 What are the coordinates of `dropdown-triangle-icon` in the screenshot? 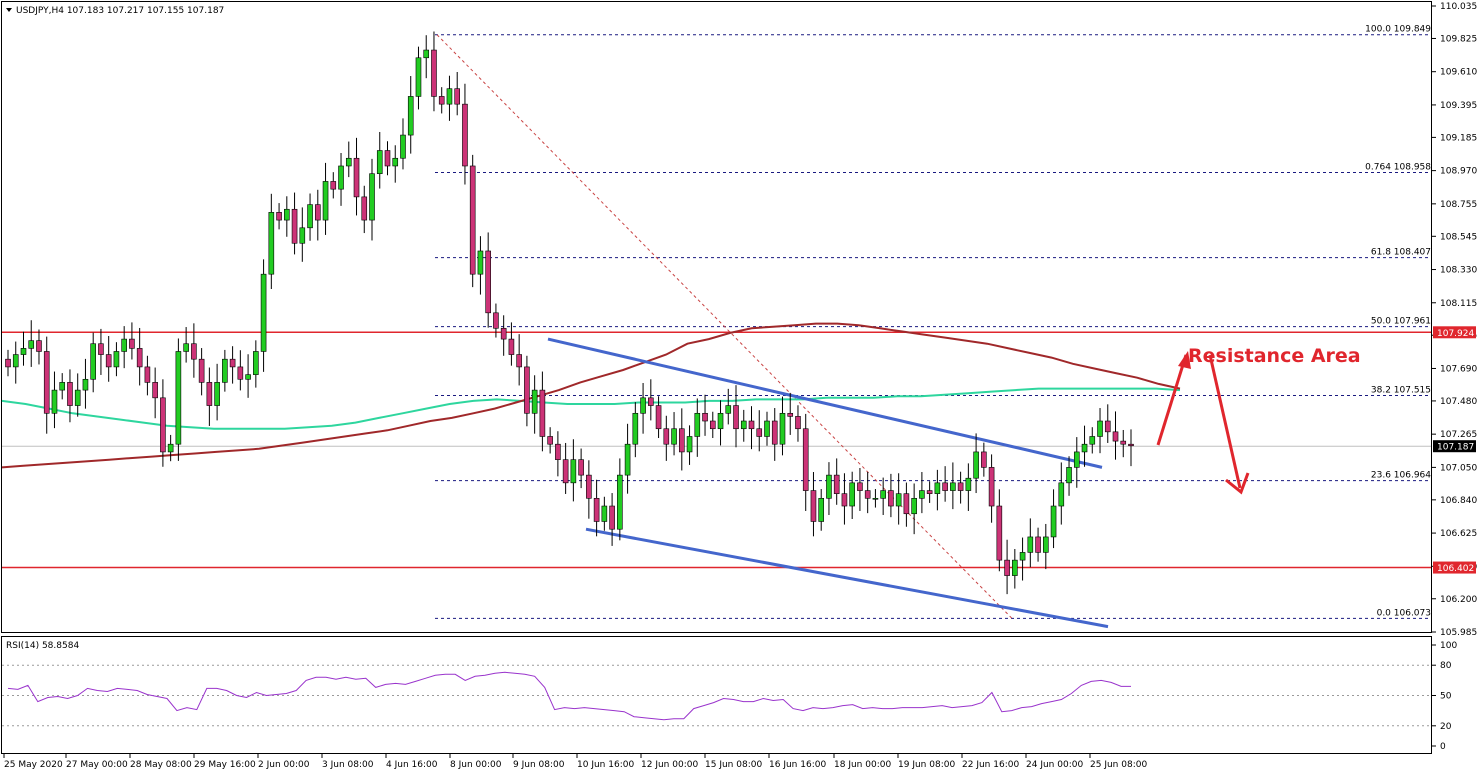 It's located at (9, 10).